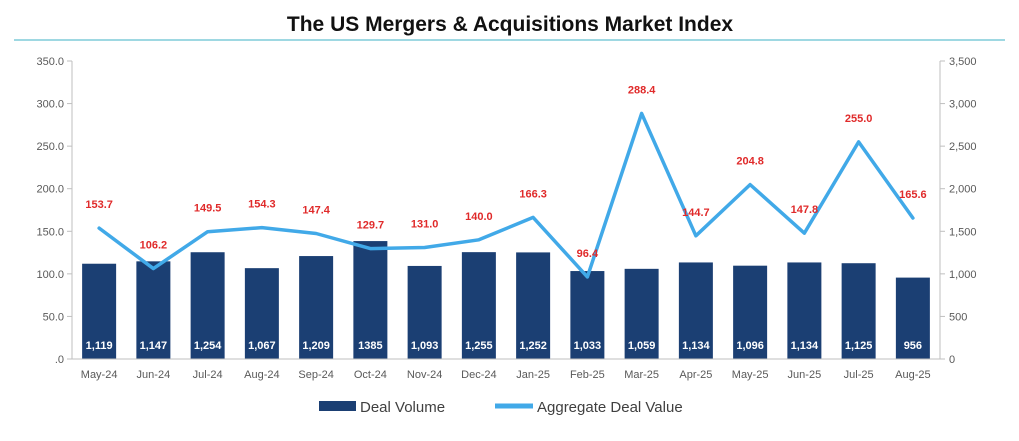 The height and width of the screenshot is (441, 1019). Describe the element at coordinates (642, 90) in the screenshot. I see `line-value-label: 288.4` at that location.